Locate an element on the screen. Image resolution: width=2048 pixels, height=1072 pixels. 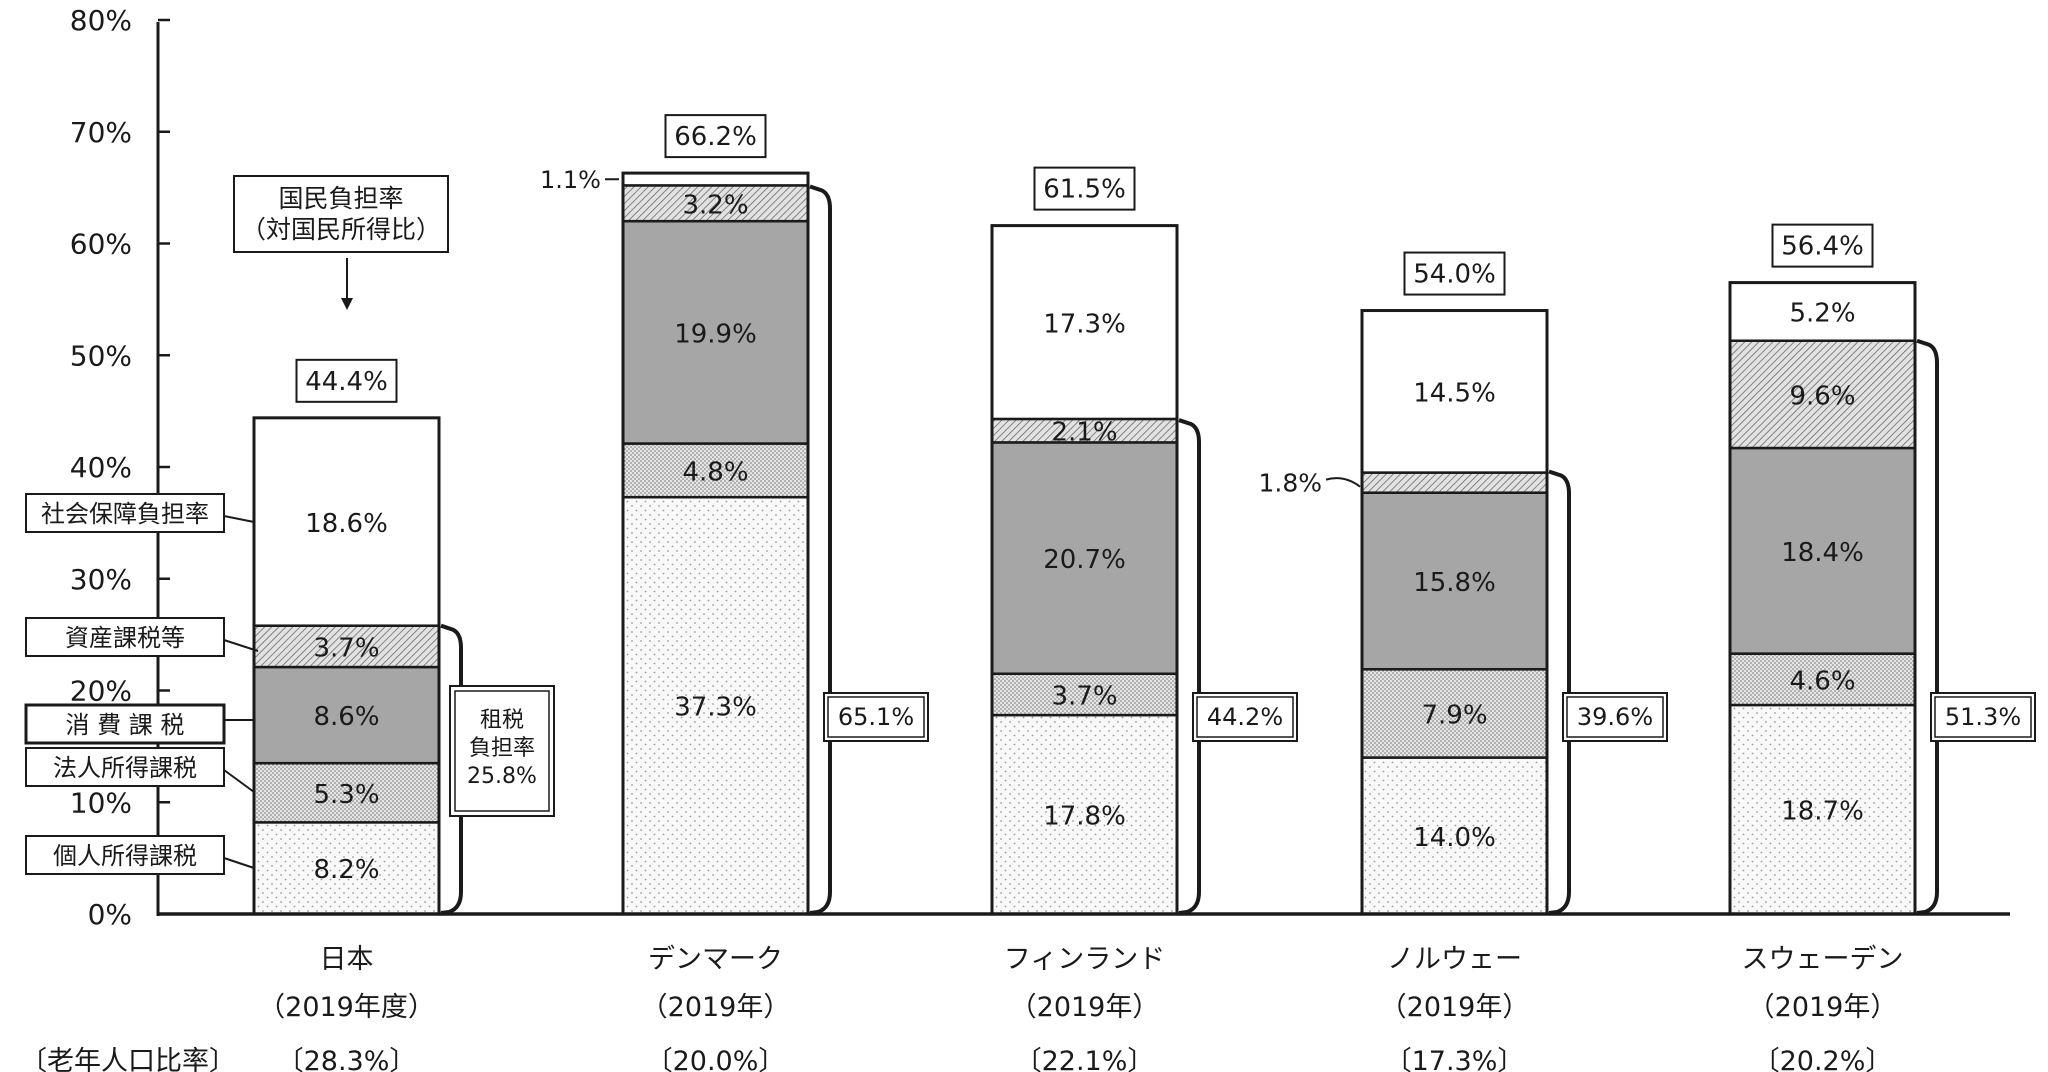
segment-value-label: 17.8% is located at coordinates (1084, 817).